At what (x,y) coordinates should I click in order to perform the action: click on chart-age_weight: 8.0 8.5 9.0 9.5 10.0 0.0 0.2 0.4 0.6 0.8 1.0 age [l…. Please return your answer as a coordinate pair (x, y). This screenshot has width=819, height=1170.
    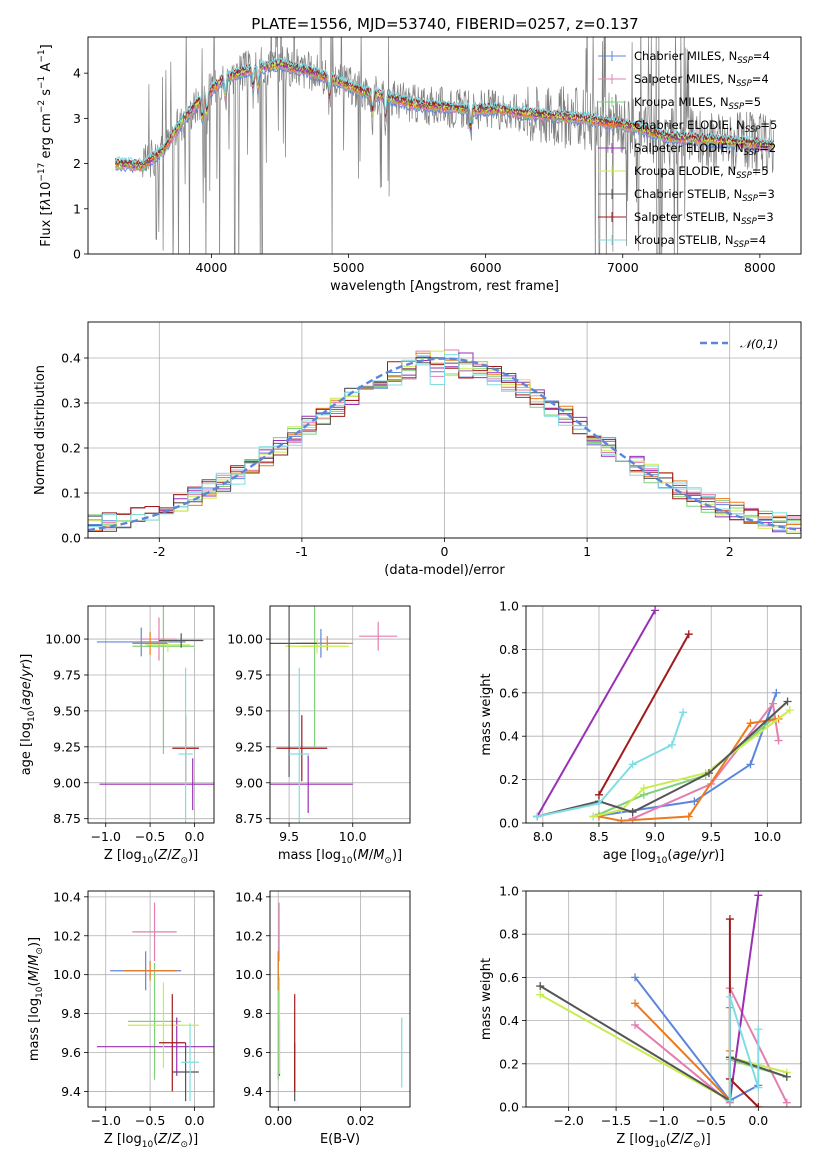
    Looking at the image, I should click on (640, 732).